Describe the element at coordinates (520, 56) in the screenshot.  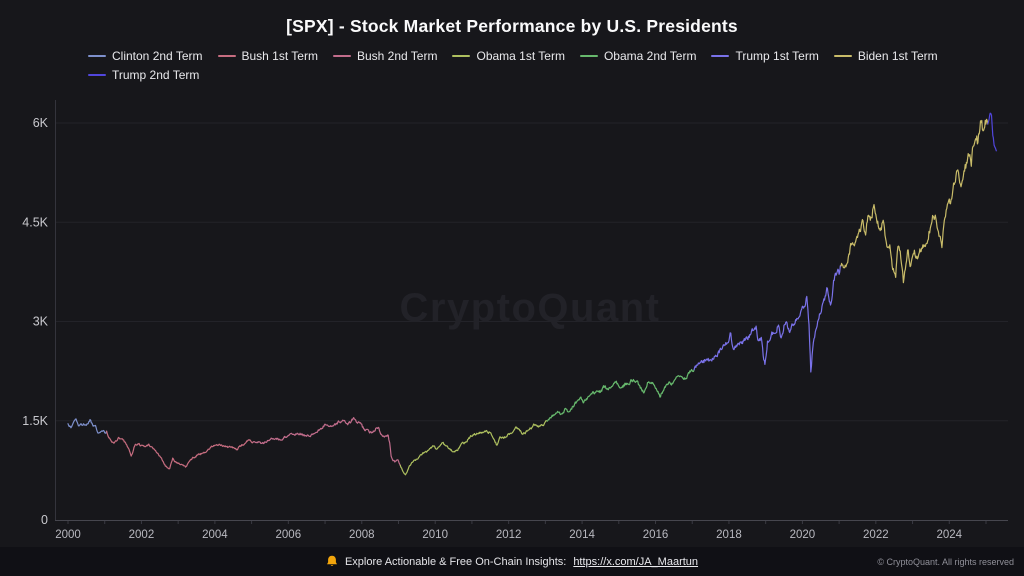
I see `legend-item-label: Obama 1st Term` at that location.